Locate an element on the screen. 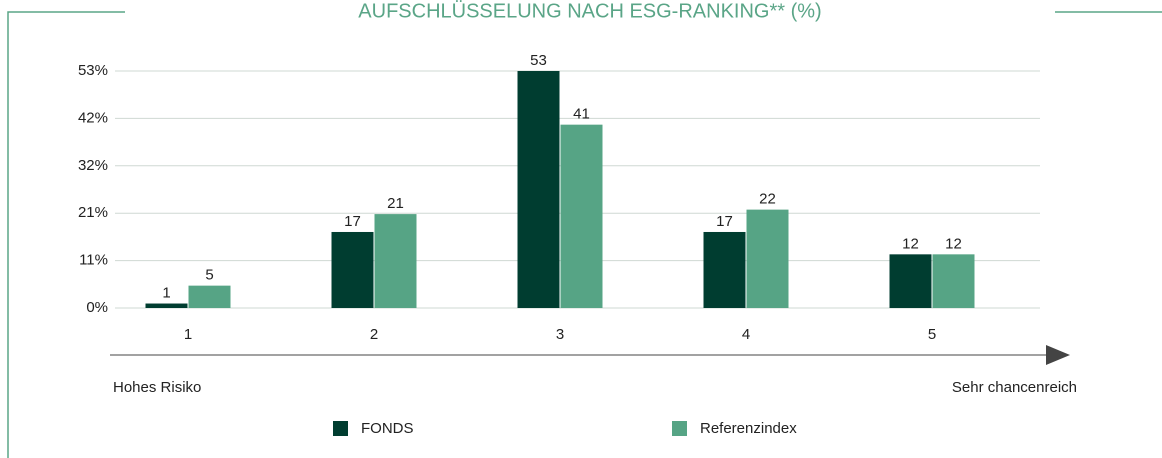 The width and height of the screenshot is (1162, 458). data-label: 1 is located at coordinates (166, 292).